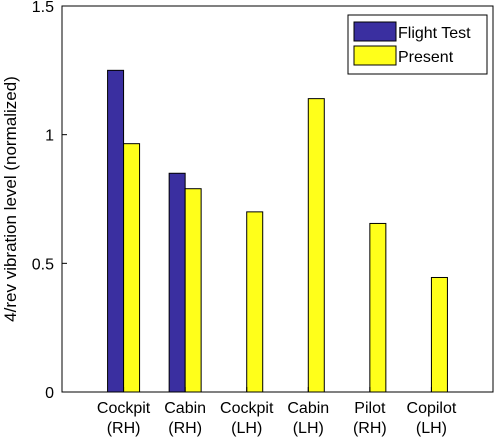 Image resolution: width=495 pixels, height=441 pixels. I want to click on y-tick-label: 0, so click(49, 393).